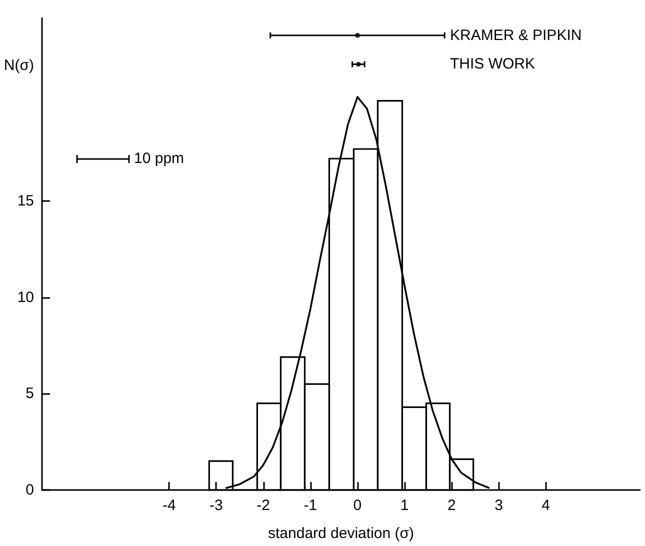 The image size is (645, 546). Describe the element at coordinates (216, 505) in the screenshot. I see `x-tick-label: -3` at that location.